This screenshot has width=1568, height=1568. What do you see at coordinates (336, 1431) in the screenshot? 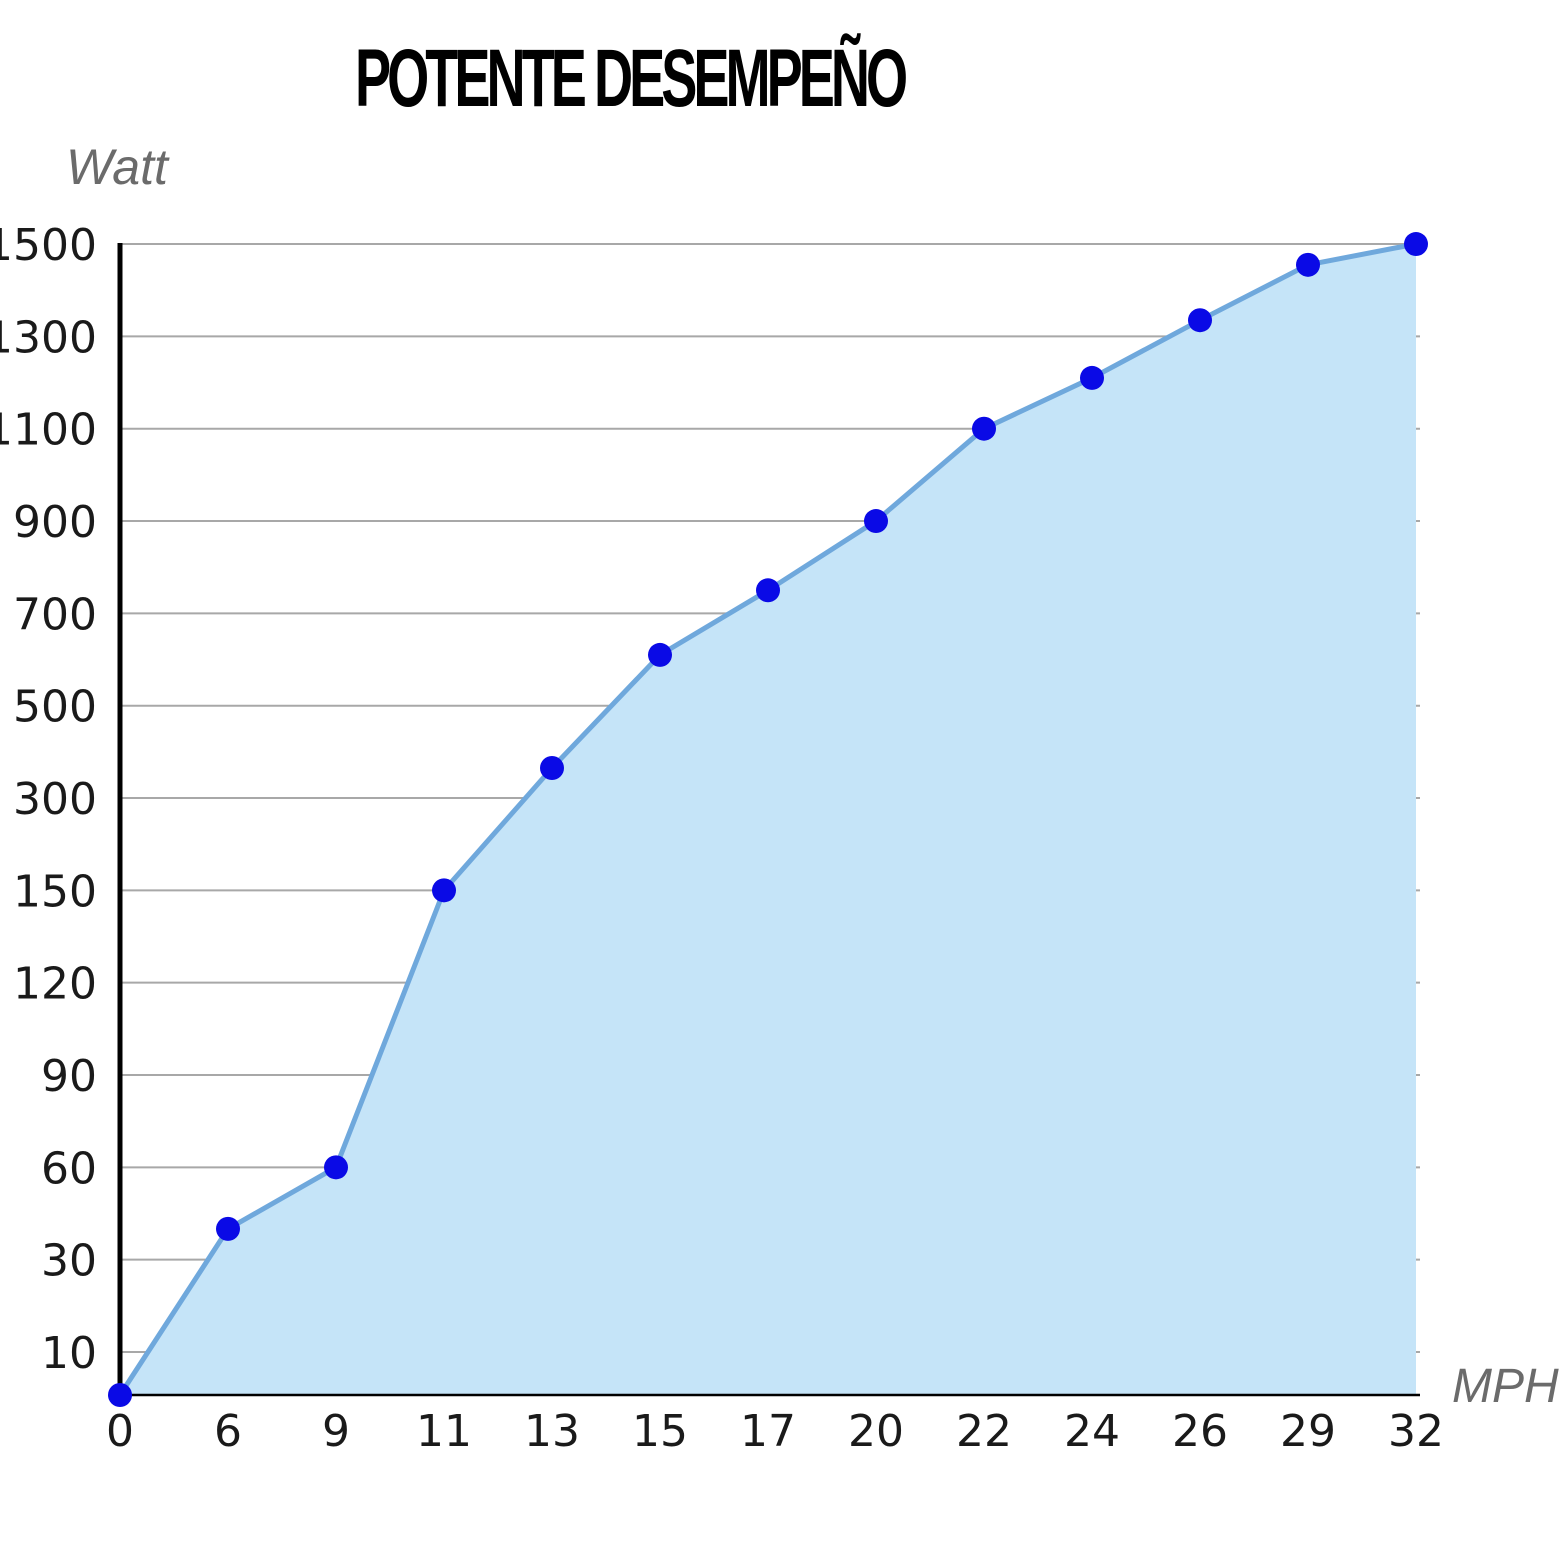
I see `x-tick-label: 9` at bounding box center [336, 1431].